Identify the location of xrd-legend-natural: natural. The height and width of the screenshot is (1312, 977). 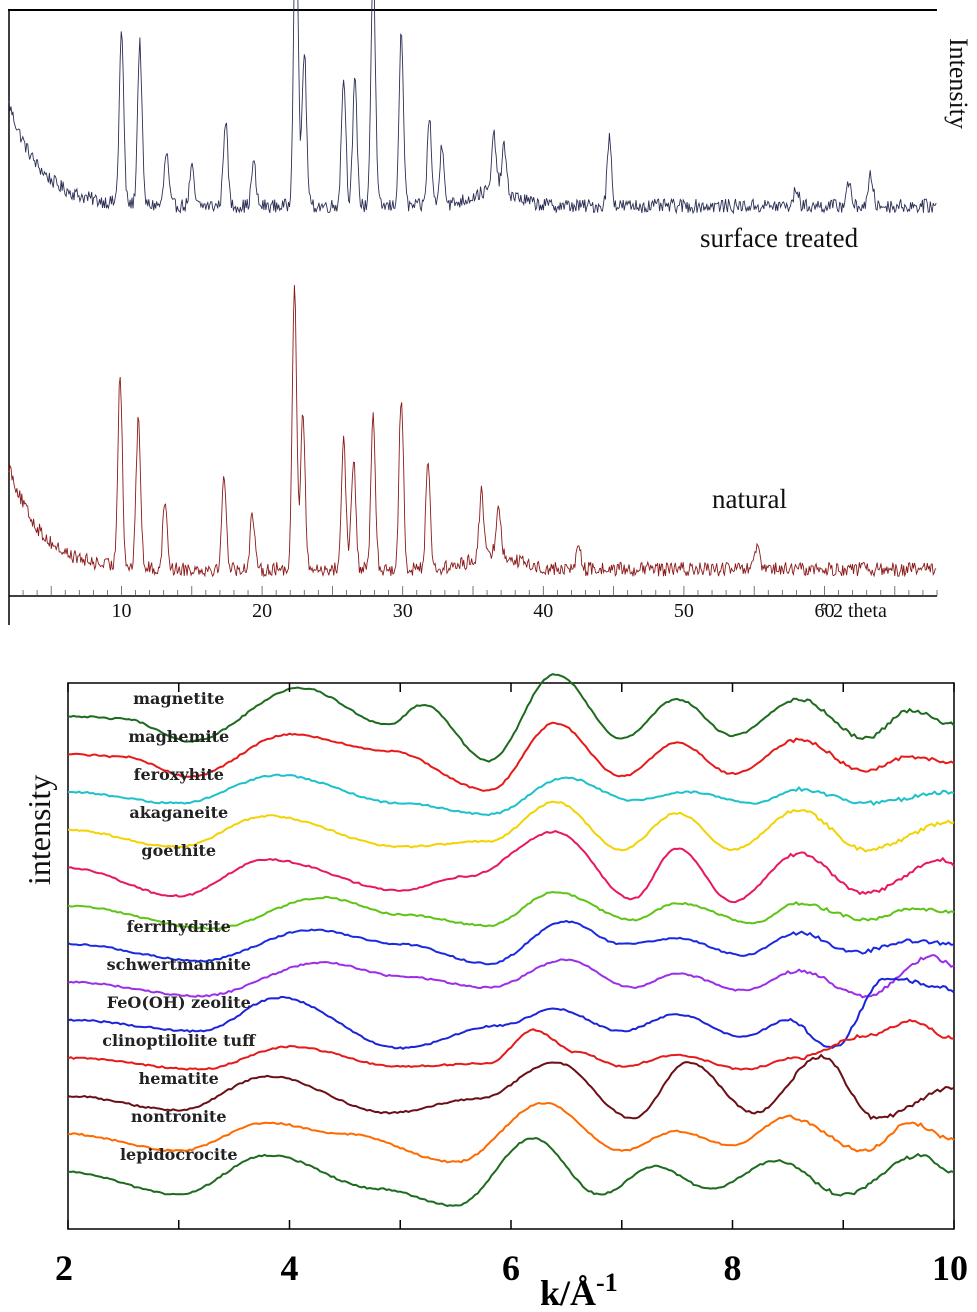
(749, 499).